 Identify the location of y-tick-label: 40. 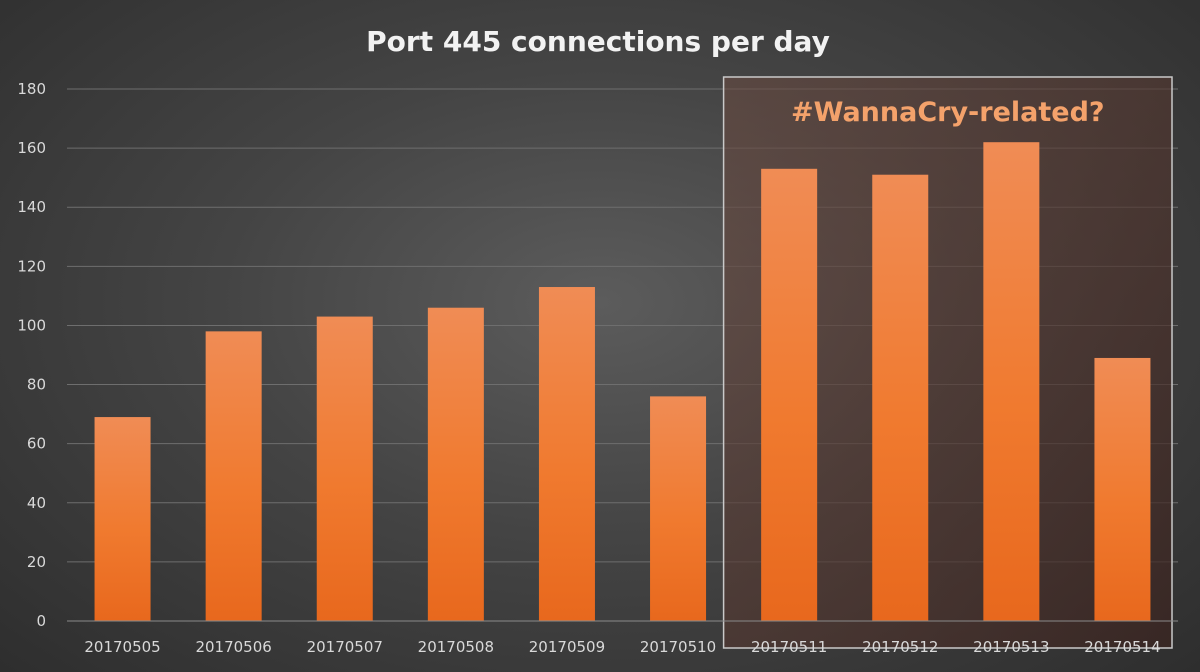
(36, 503).